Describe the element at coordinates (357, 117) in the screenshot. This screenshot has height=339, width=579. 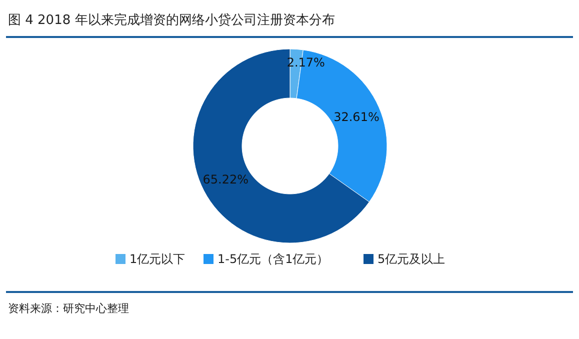
I see `data-label: 32.61%` at that location.